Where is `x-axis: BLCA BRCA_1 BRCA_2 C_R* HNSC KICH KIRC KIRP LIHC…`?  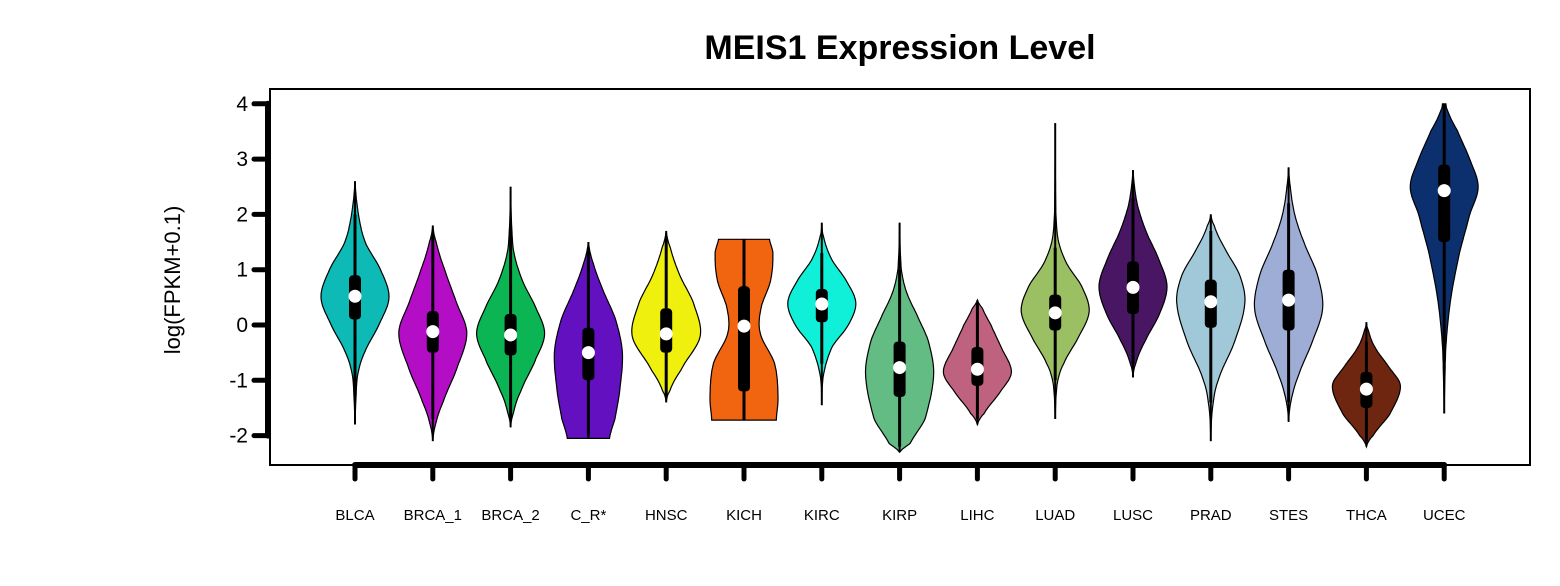 x-axis: BLCA BRCA_1 BRCA_2 C_R* HNSC KICH KIRC KIRP LIHC… is located at coordinates (900, 493).